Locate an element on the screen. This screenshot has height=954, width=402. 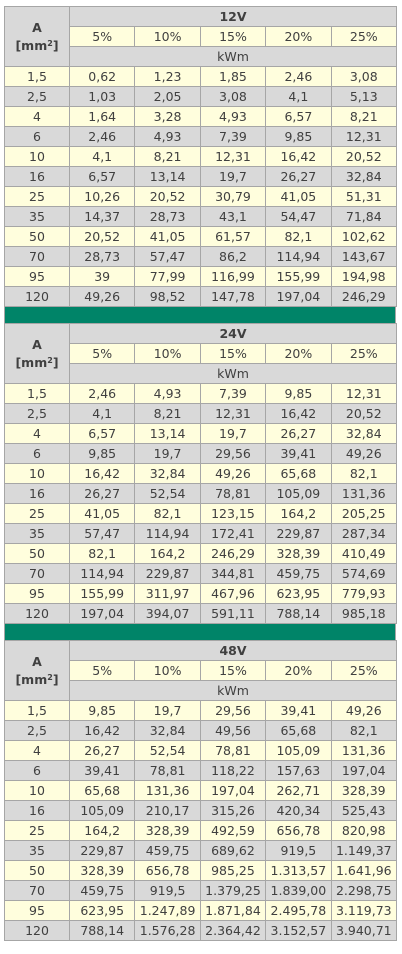
value-cell: 4,1 is located at coordinates (102, 413).